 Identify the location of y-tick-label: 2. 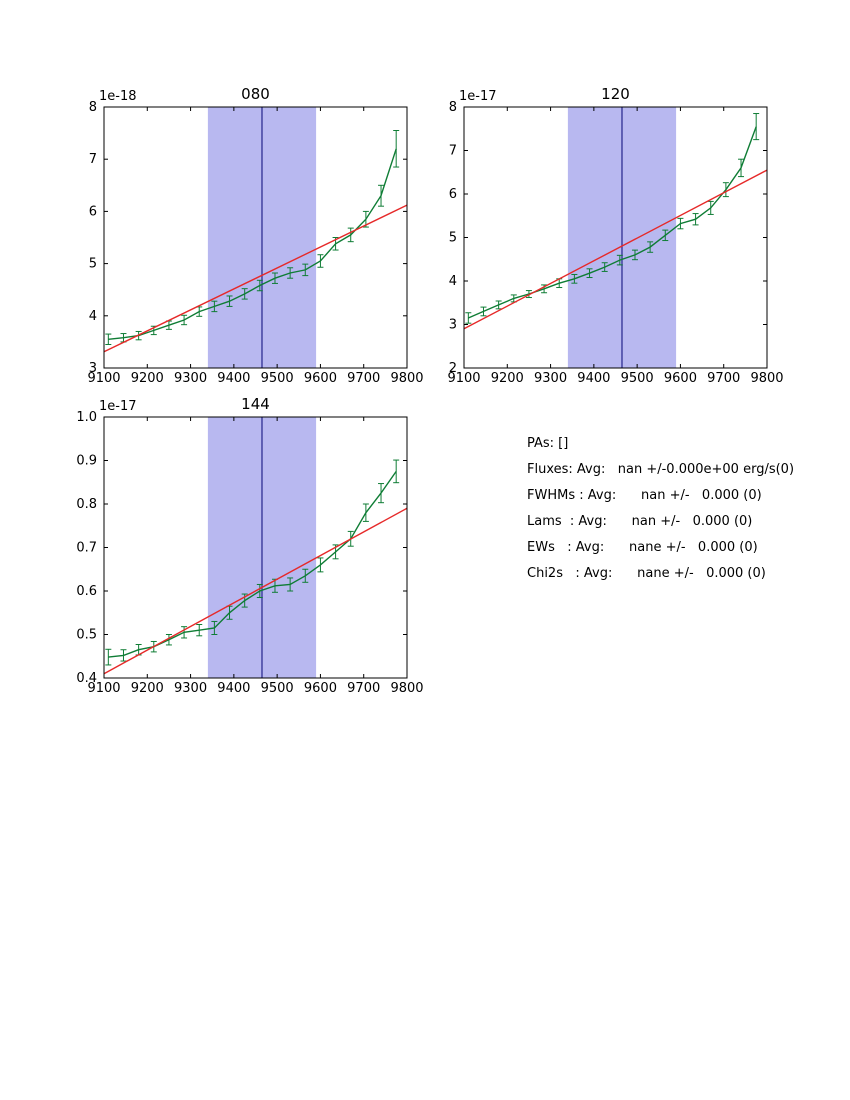
(453, 368).